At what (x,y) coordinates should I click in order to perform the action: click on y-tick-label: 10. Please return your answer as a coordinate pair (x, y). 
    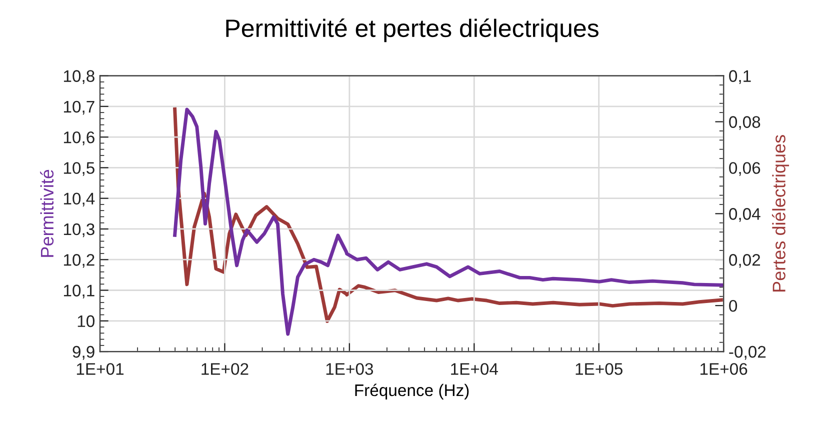
    Looking at the image, I should click on (86, 321).